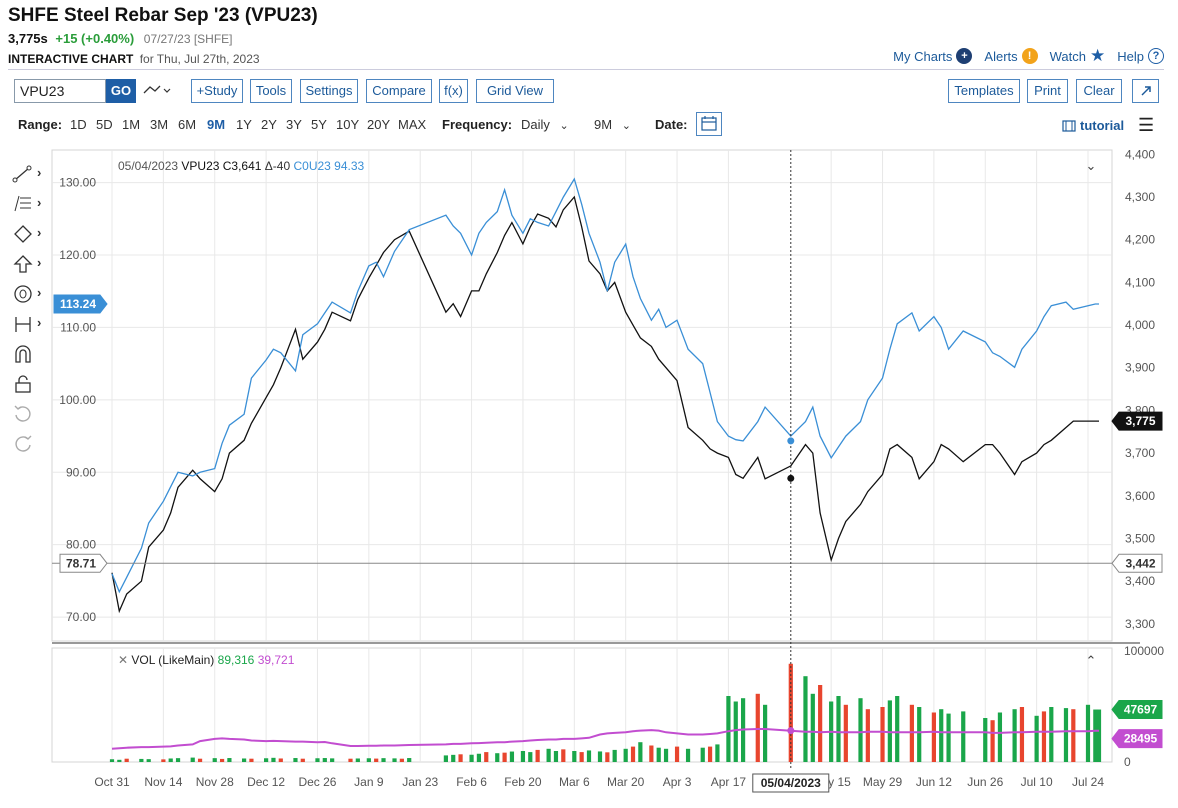 This screenshot has height=808, width=1178. What do you see at coordinates (29, 294) in the screenshot?
I see `ellipse-tool: ›` at bounding box center [29, 294].